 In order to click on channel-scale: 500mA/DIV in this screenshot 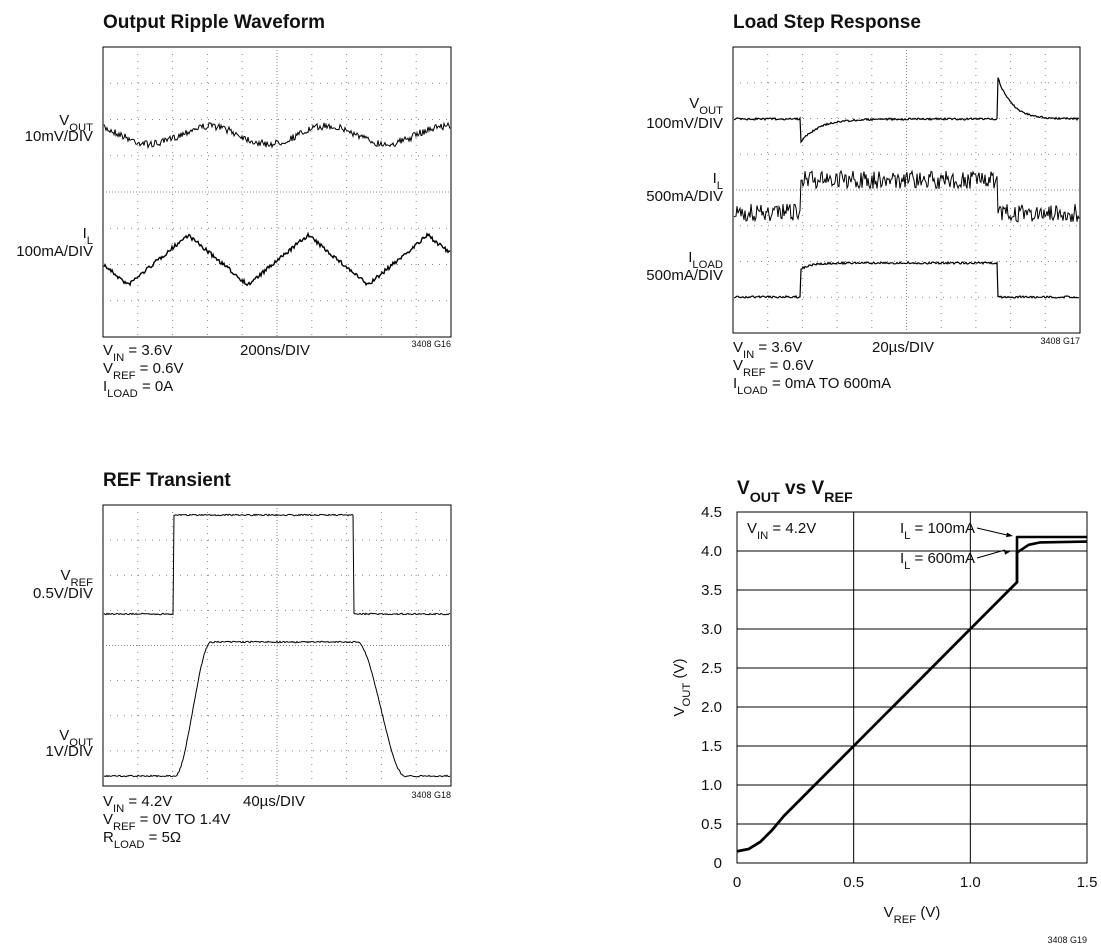, I will do `click(684, 275)`.